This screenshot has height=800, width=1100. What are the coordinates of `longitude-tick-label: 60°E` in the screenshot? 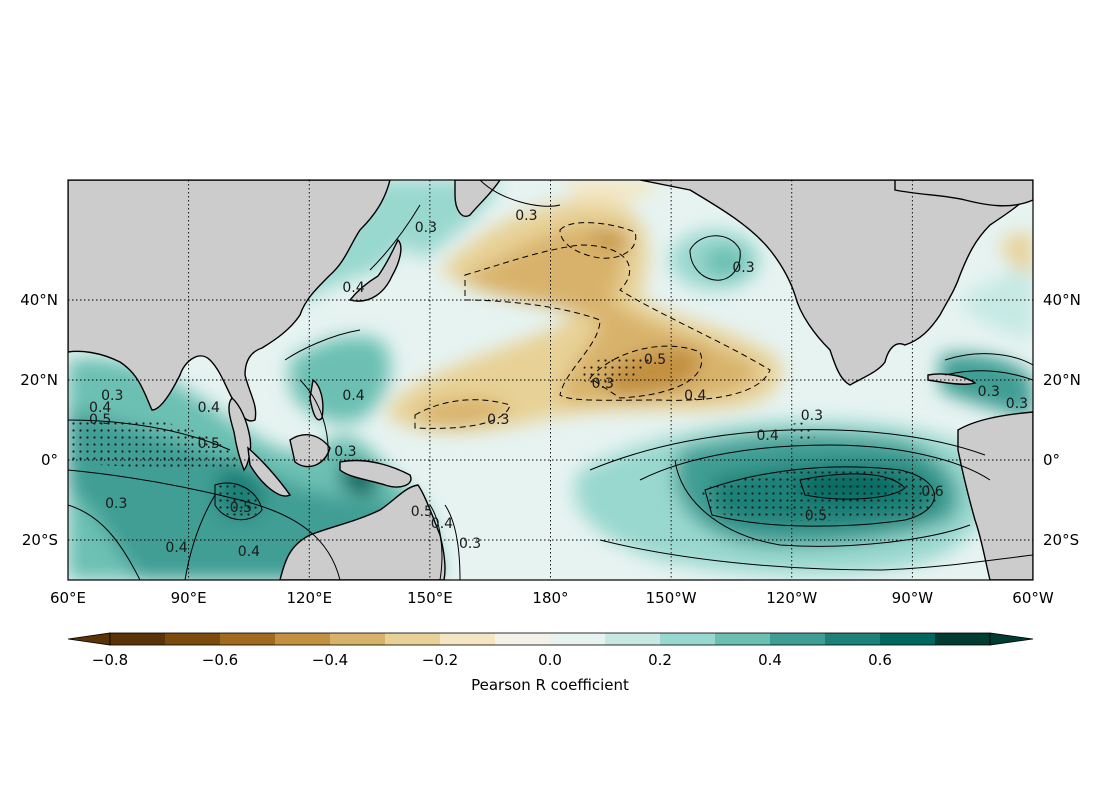 It's located at (68, 598).